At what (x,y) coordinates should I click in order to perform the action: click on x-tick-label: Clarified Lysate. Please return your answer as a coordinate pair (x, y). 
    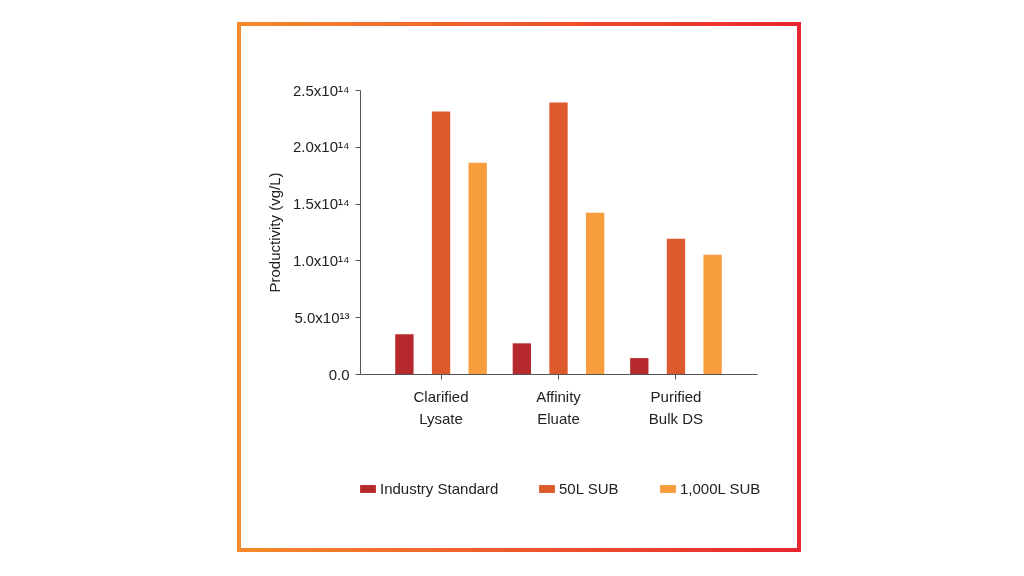
    Looking at the image, I should click on (441, 407).